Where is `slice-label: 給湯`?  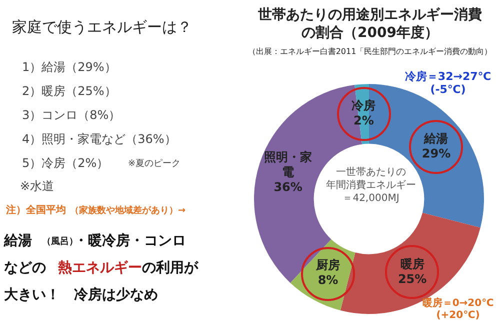 slice-label: 給湯 is located at coordinates (435, 138).